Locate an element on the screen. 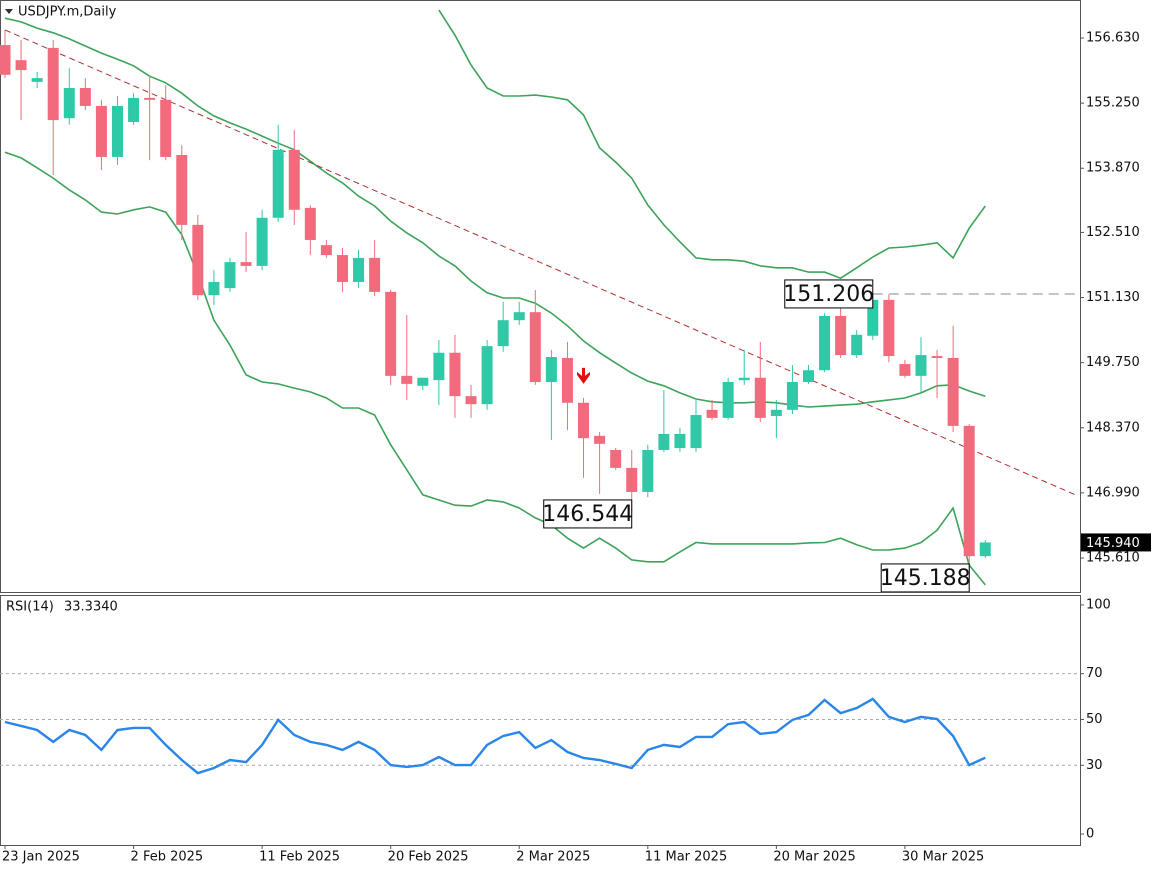  rsi-title: RSI(14) is located at coordinates (30, 607).